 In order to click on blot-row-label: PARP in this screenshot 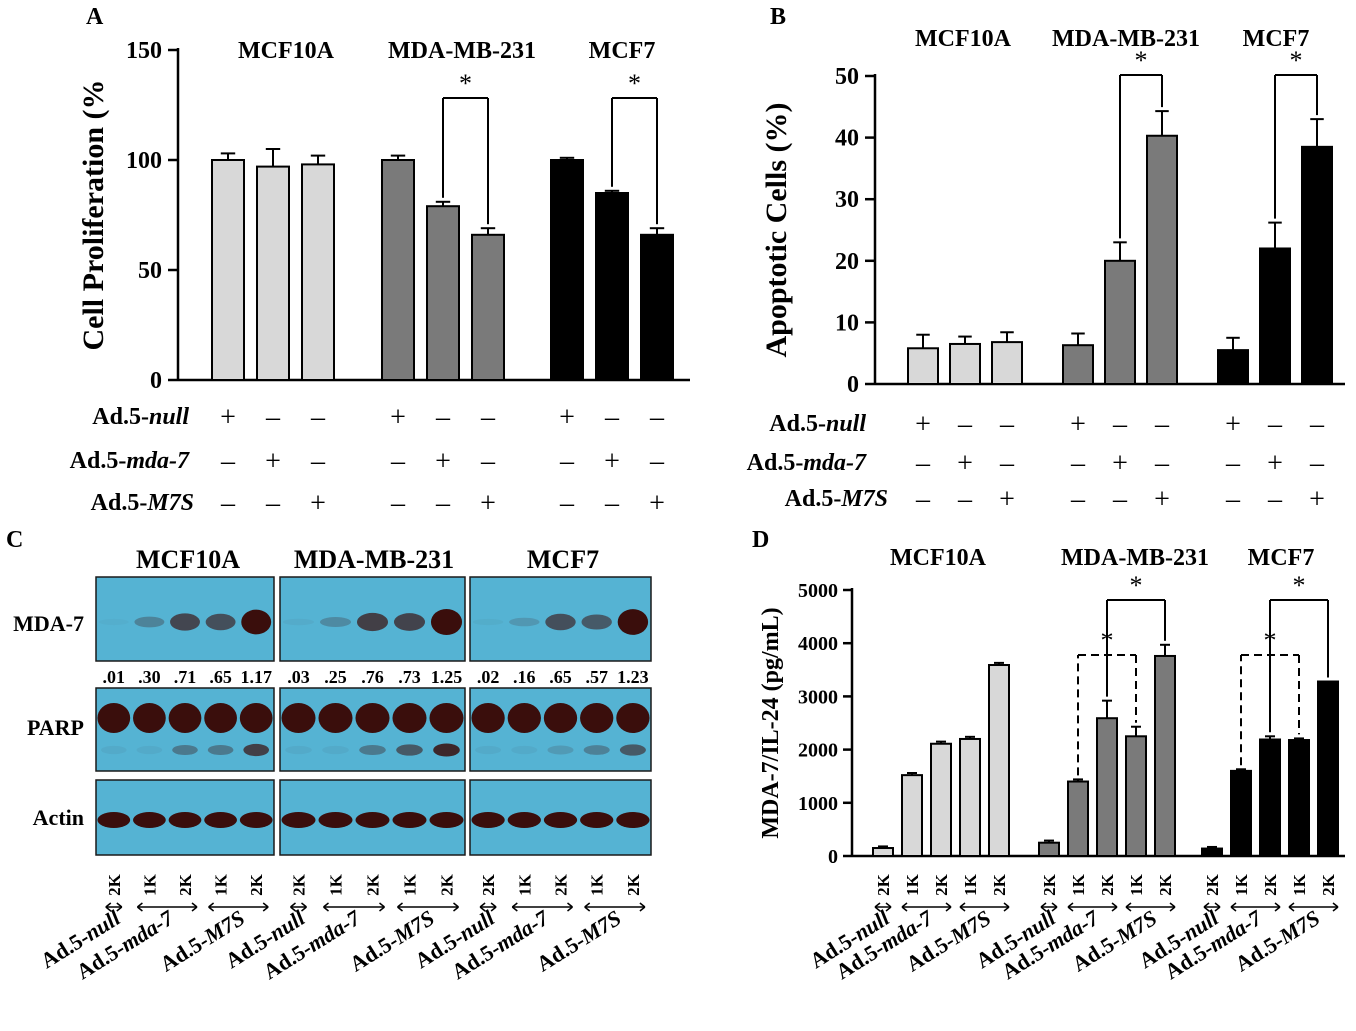, I will do `click(55, 727)`.